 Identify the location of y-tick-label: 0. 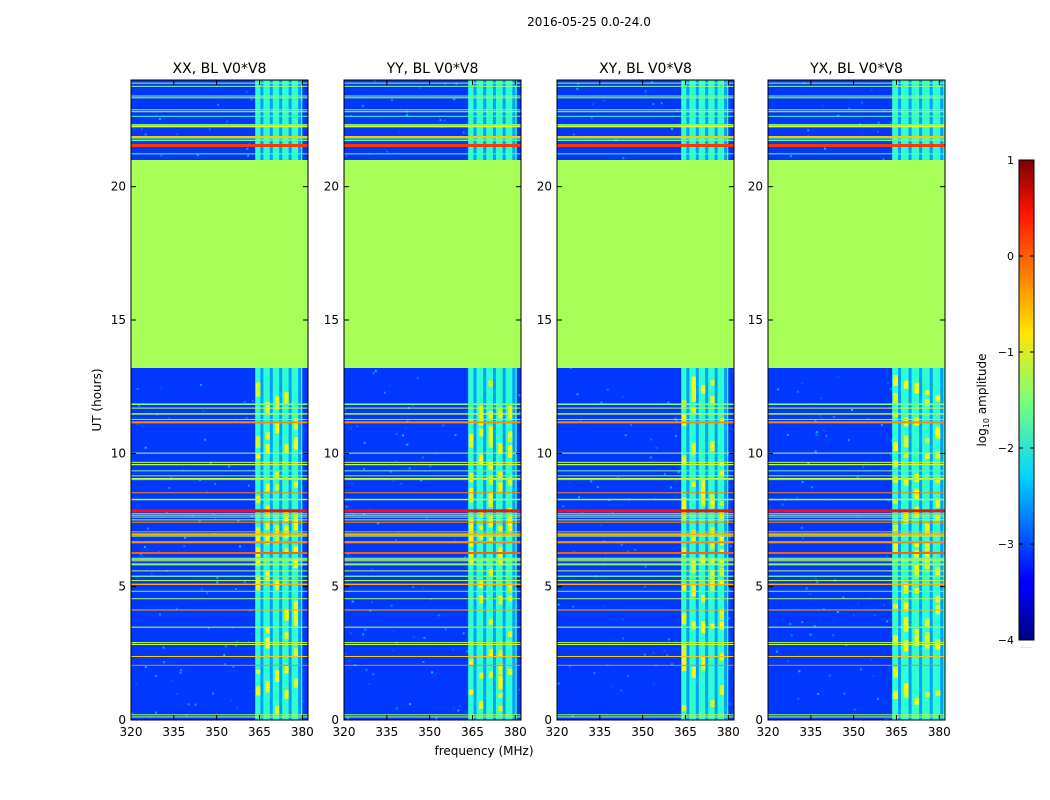
(548, 720).